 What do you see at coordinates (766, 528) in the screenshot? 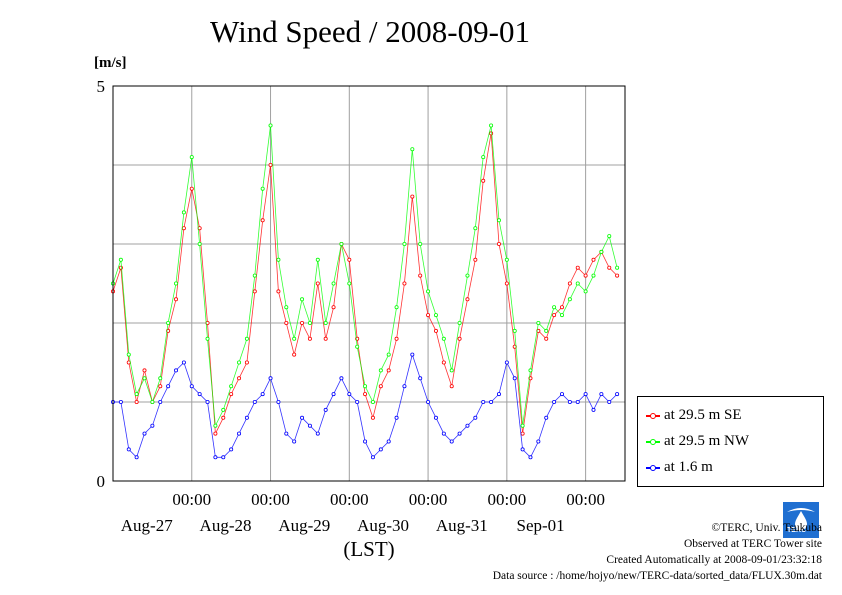
I see `credit-copyright: ©TERC, Univ. Tsukuba` at bounding box center [766, 528].